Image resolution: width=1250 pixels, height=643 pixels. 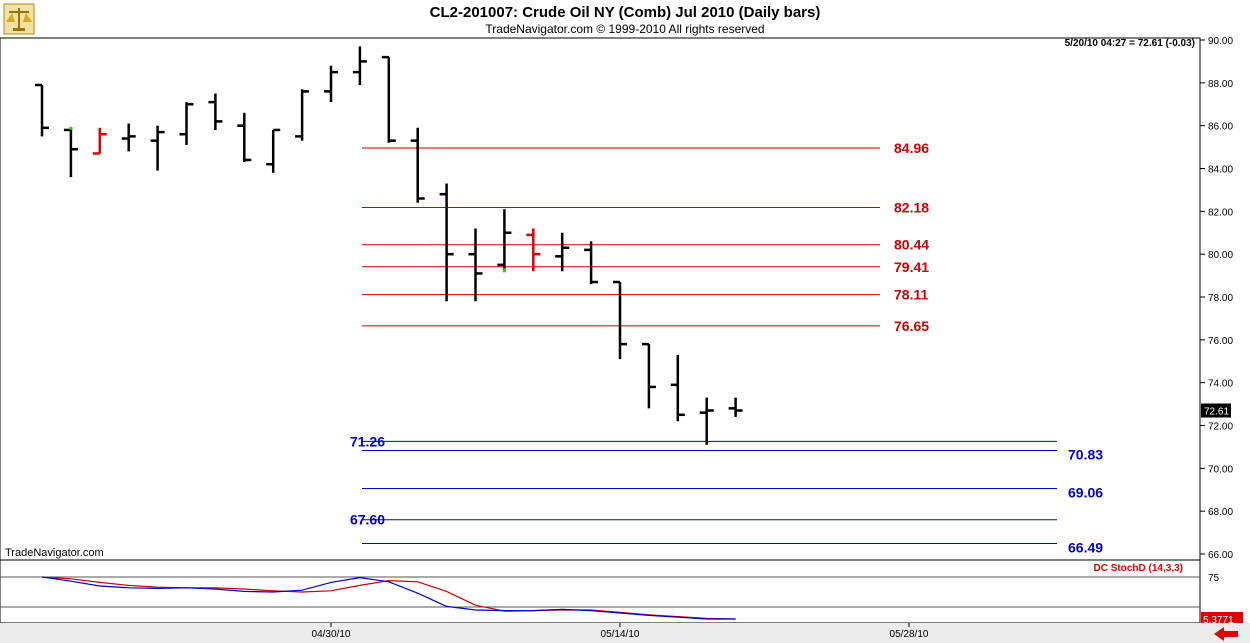 What do you see at coordinates (367, 441) in the screenshot?
I see `level-label: 71.26` at bounding box center [367, 441].